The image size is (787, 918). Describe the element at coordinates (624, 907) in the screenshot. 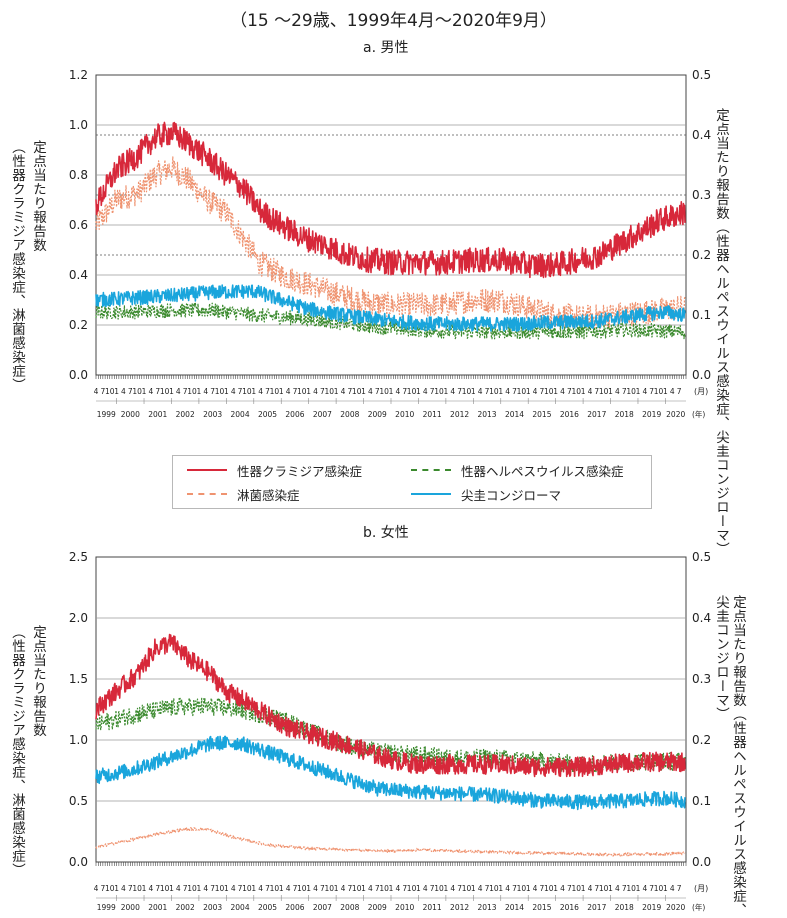

I see `chart-b-year-label: 2018` at that location.